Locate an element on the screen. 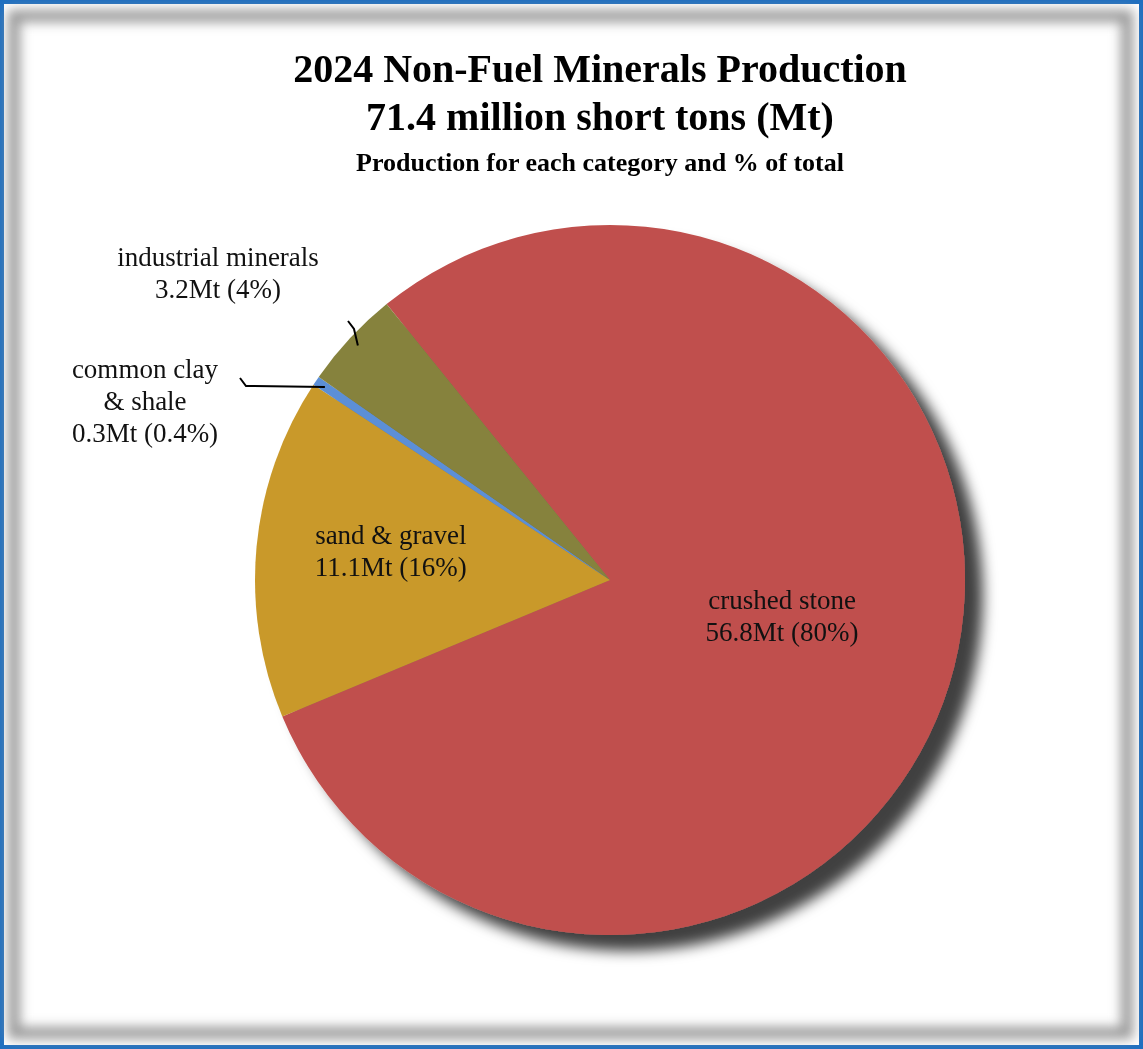  text: Production for each category and % of total is located at coordinates (600, 162).